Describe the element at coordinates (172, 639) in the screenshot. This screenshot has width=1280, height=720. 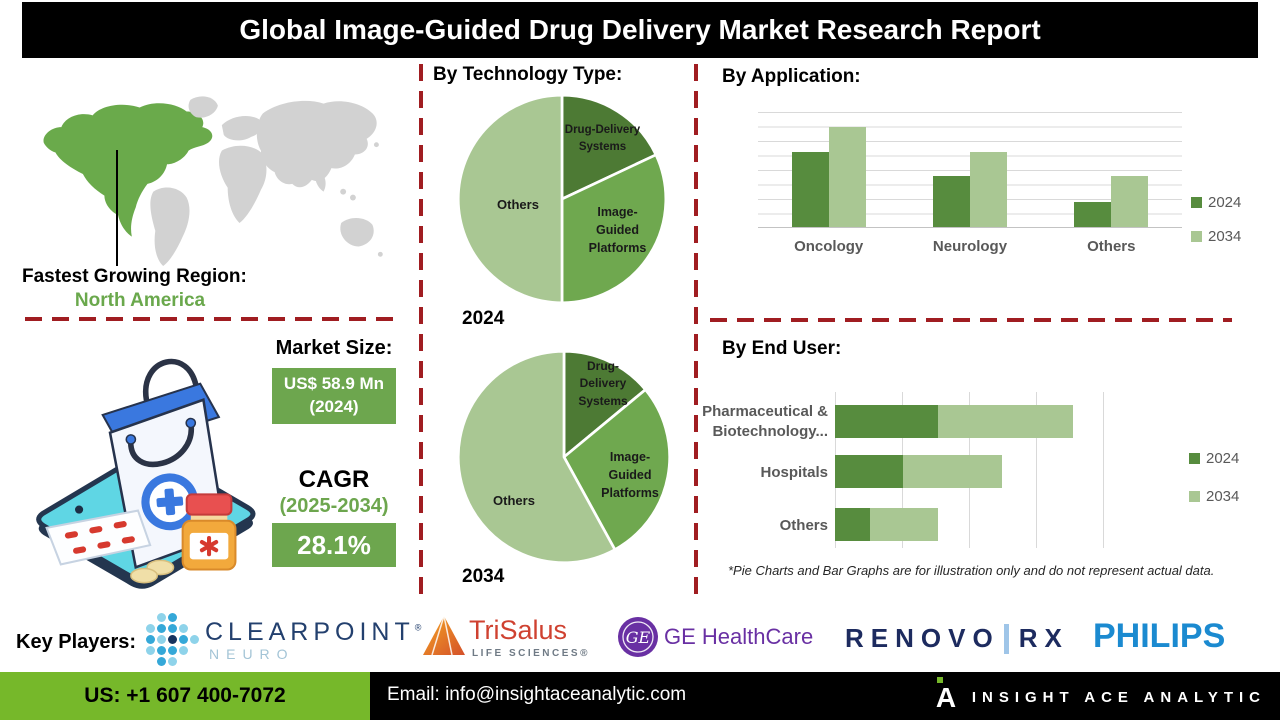
I see `clearpoint-logo-icon` at that location.